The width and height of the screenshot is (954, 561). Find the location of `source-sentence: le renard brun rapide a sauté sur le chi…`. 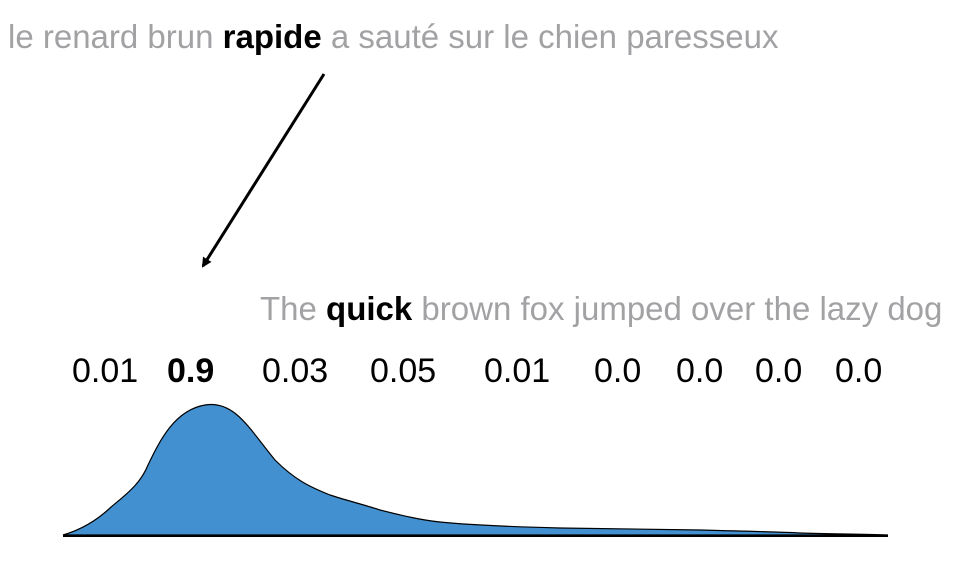

source-sentence: le renard brun rapide a sauté sur le chi… is located at coordinates (393, 37).